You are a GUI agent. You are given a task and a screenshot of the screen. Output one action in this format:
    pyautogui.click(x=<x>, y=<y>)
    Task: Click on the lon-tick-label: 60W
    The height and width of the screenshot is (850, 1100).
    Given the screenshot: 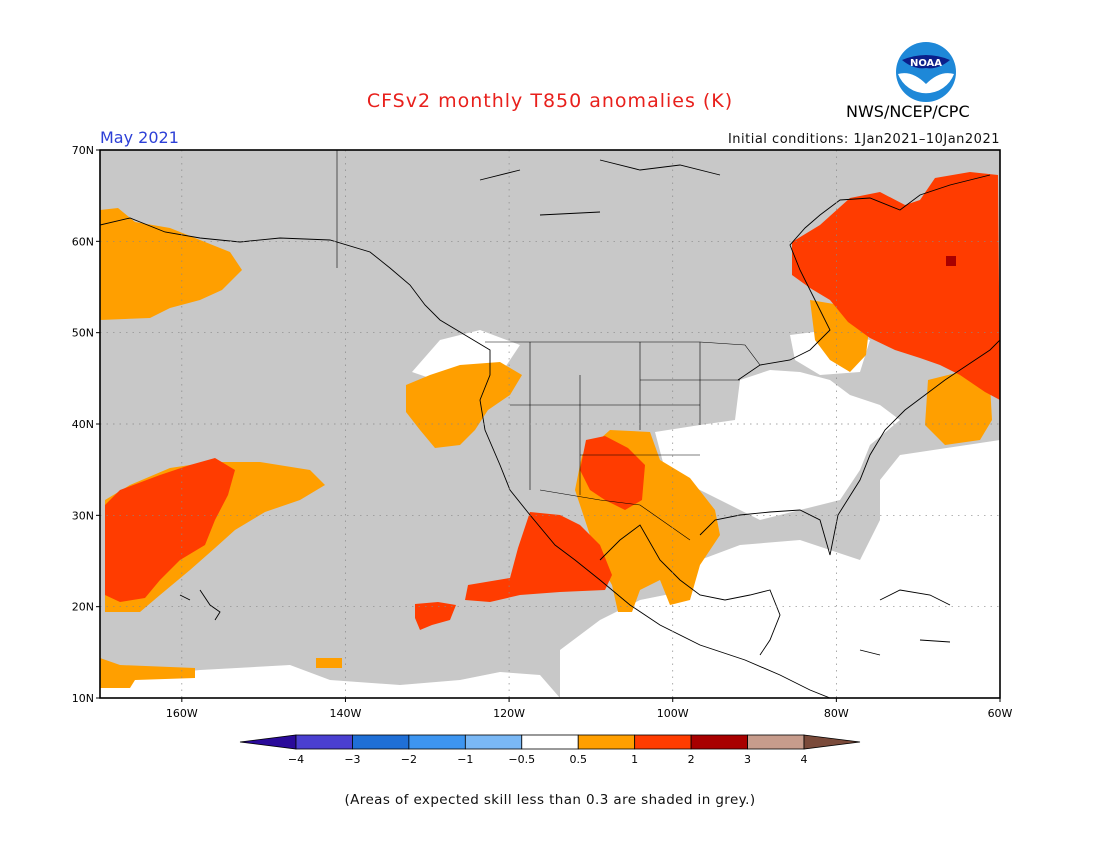 What is the action you would take?
    pyautogui.click(x=1000, y=713)
    